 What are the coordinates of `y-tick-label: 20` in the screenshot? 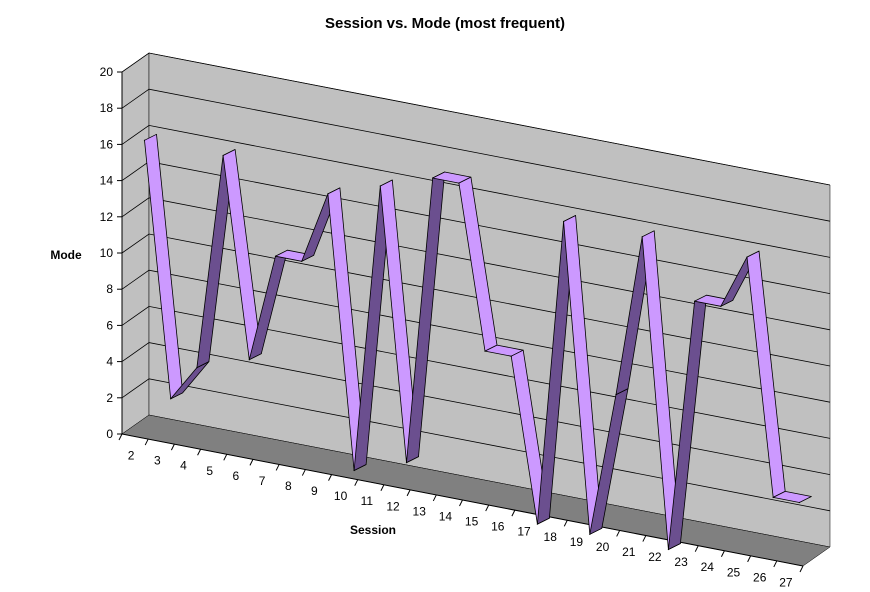 It's located at (107, 72).